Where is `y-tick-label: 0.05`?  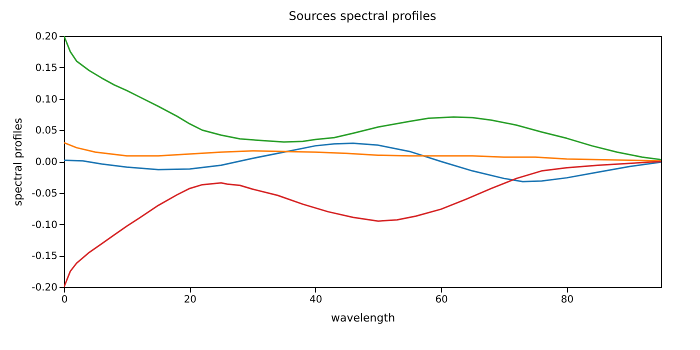
y-tick-label: 0.05 is located at coordinates (46, 131).